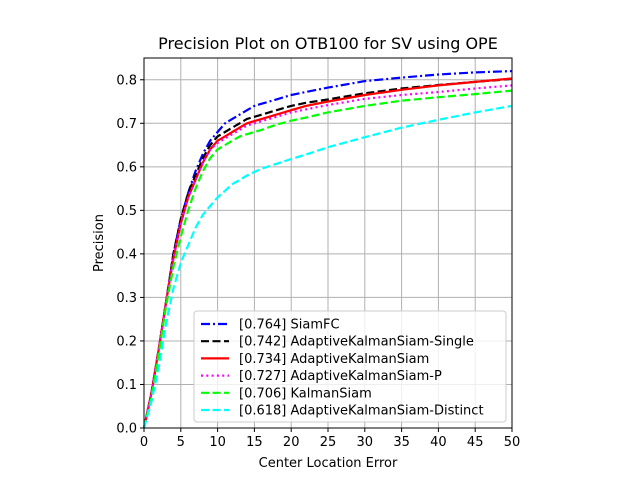 Image resolution: width=640 pixels, height=480 pixels. Describe the element at coordinates (126, 429) in the screenshot. I see `y-tick-label: 0.0` at that location.